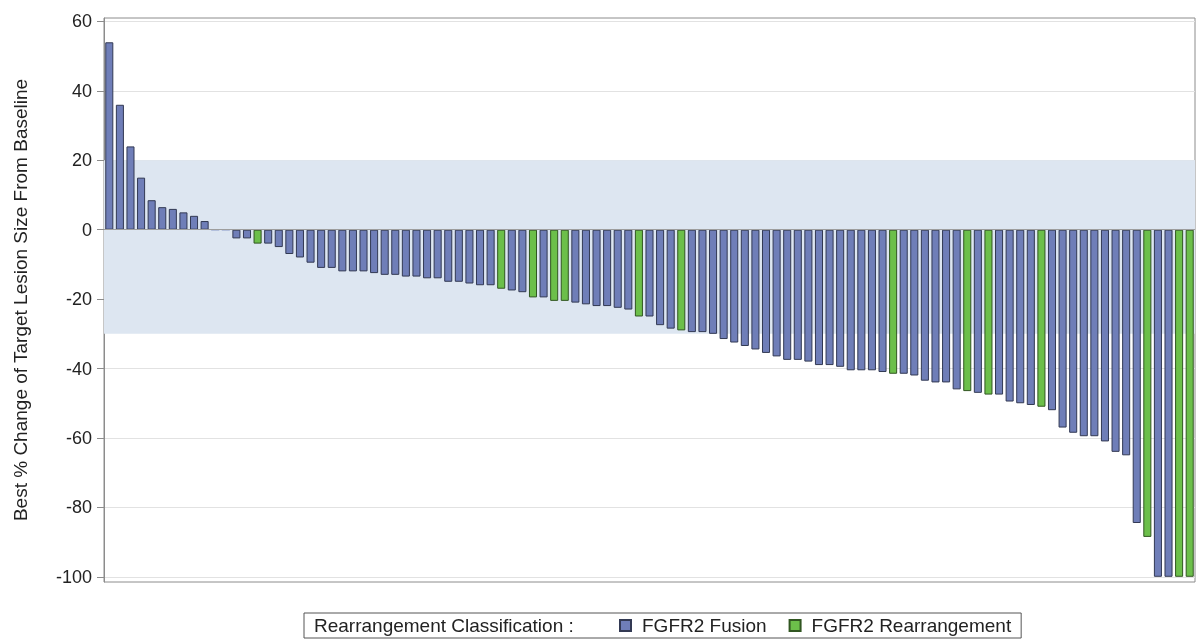 This screenshot has width=1197, height=639. I want to click on y-tick-label: 0, so click(86, 229).